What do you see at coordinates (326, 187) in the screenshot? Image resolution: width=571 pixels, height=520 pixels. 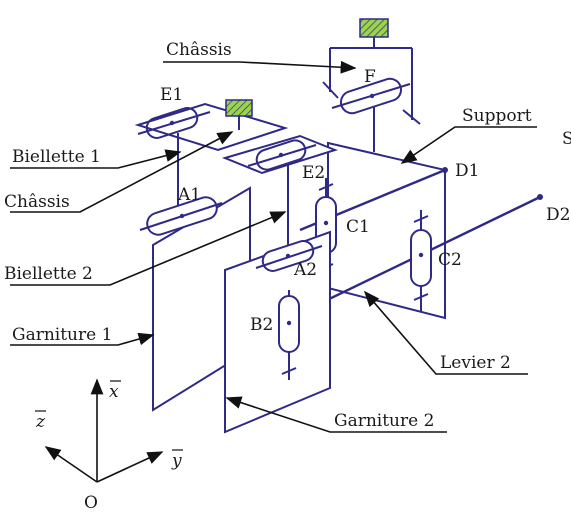 I see `c1-cap-top` at bounding box center [326, 187].